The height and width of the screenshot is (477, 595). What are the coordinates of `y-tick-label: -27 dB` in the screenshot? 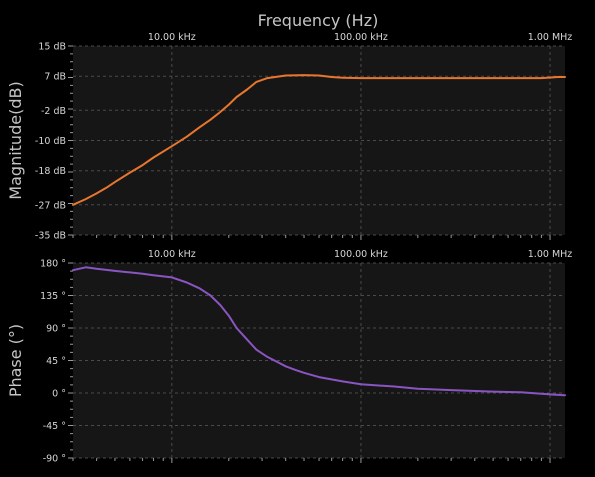 It's located at (50, 205).